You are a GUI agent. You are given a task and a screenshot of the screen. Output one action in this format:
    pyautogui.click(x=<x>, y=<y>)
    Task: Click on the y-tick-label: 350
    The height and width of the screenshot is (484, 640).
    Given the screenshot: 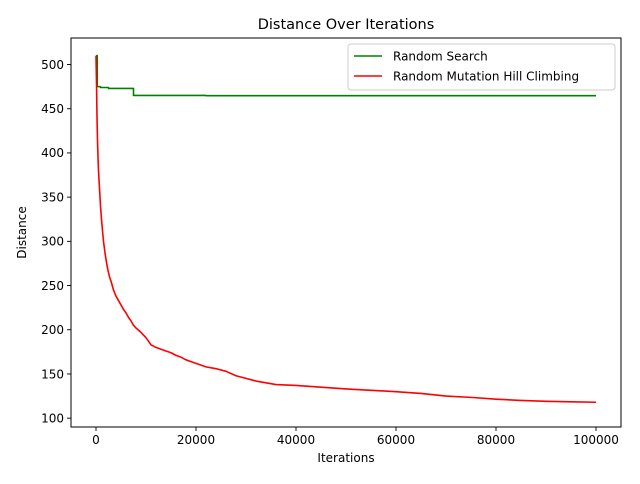 What is the action you would take?
    pyautogui.click(x=52, y=197)
    